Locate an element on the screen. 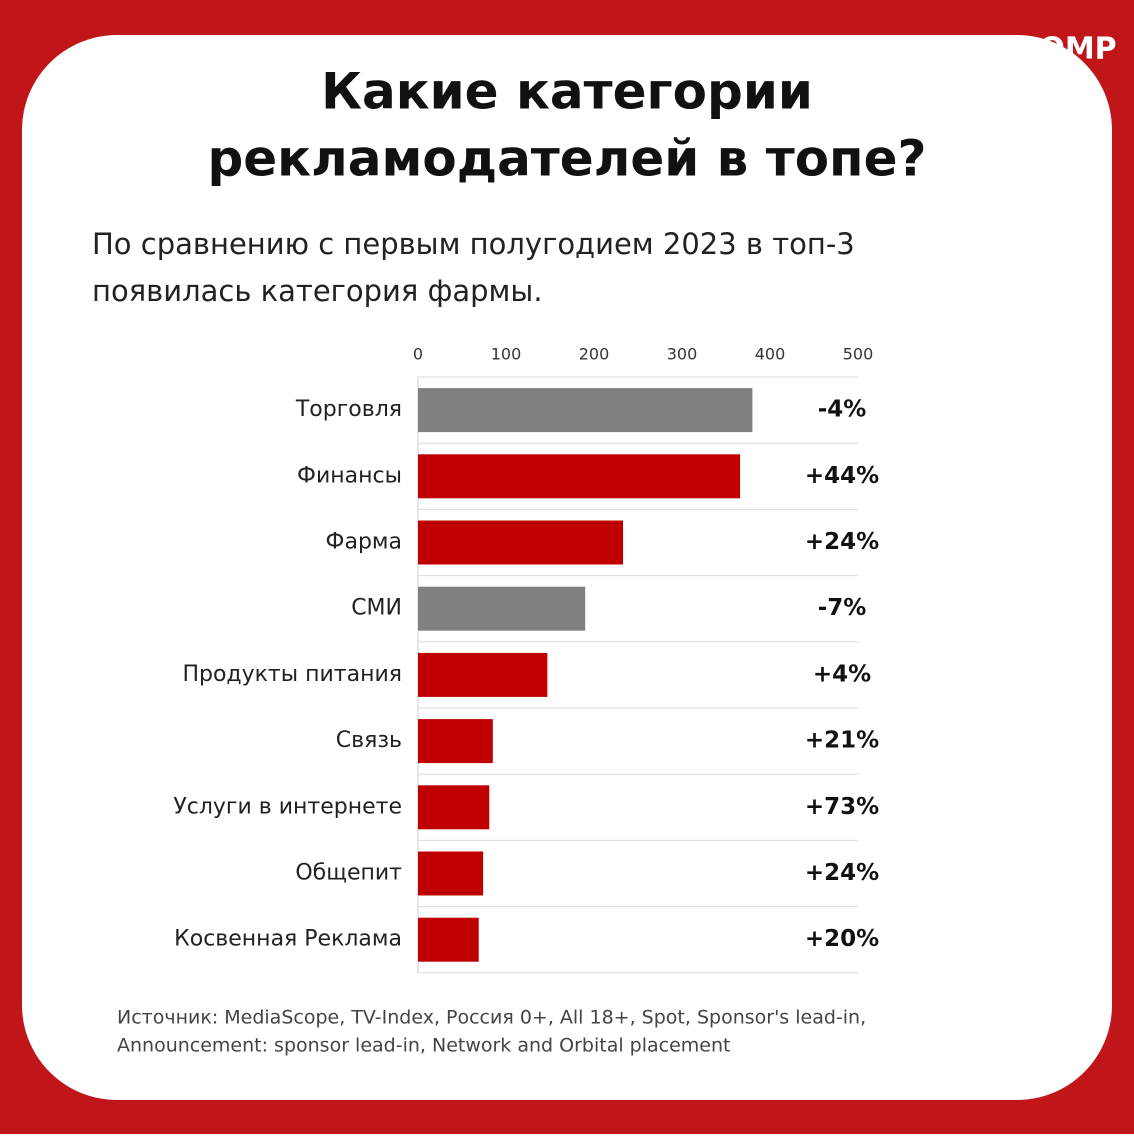 The height and width of the screenshot is (1138, 1134). change-label: +21% is located at coordinates (842, 741).